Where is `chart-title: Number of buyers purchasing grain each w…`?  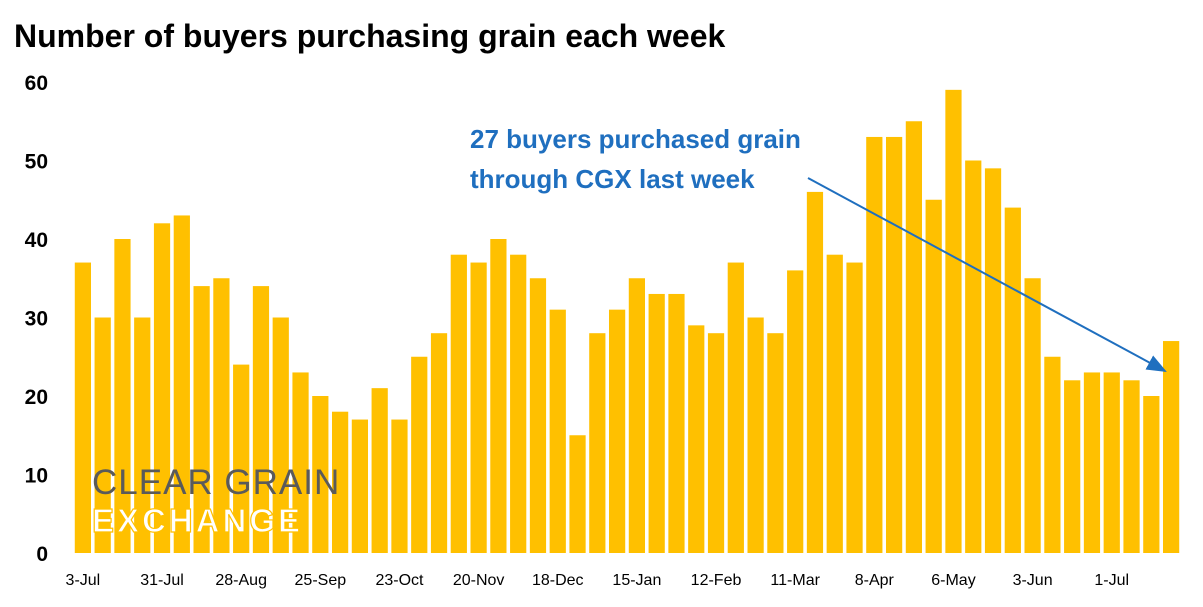 chart-title: Number of buyers purchasing grain each w… is located at coordinates (370, 36).